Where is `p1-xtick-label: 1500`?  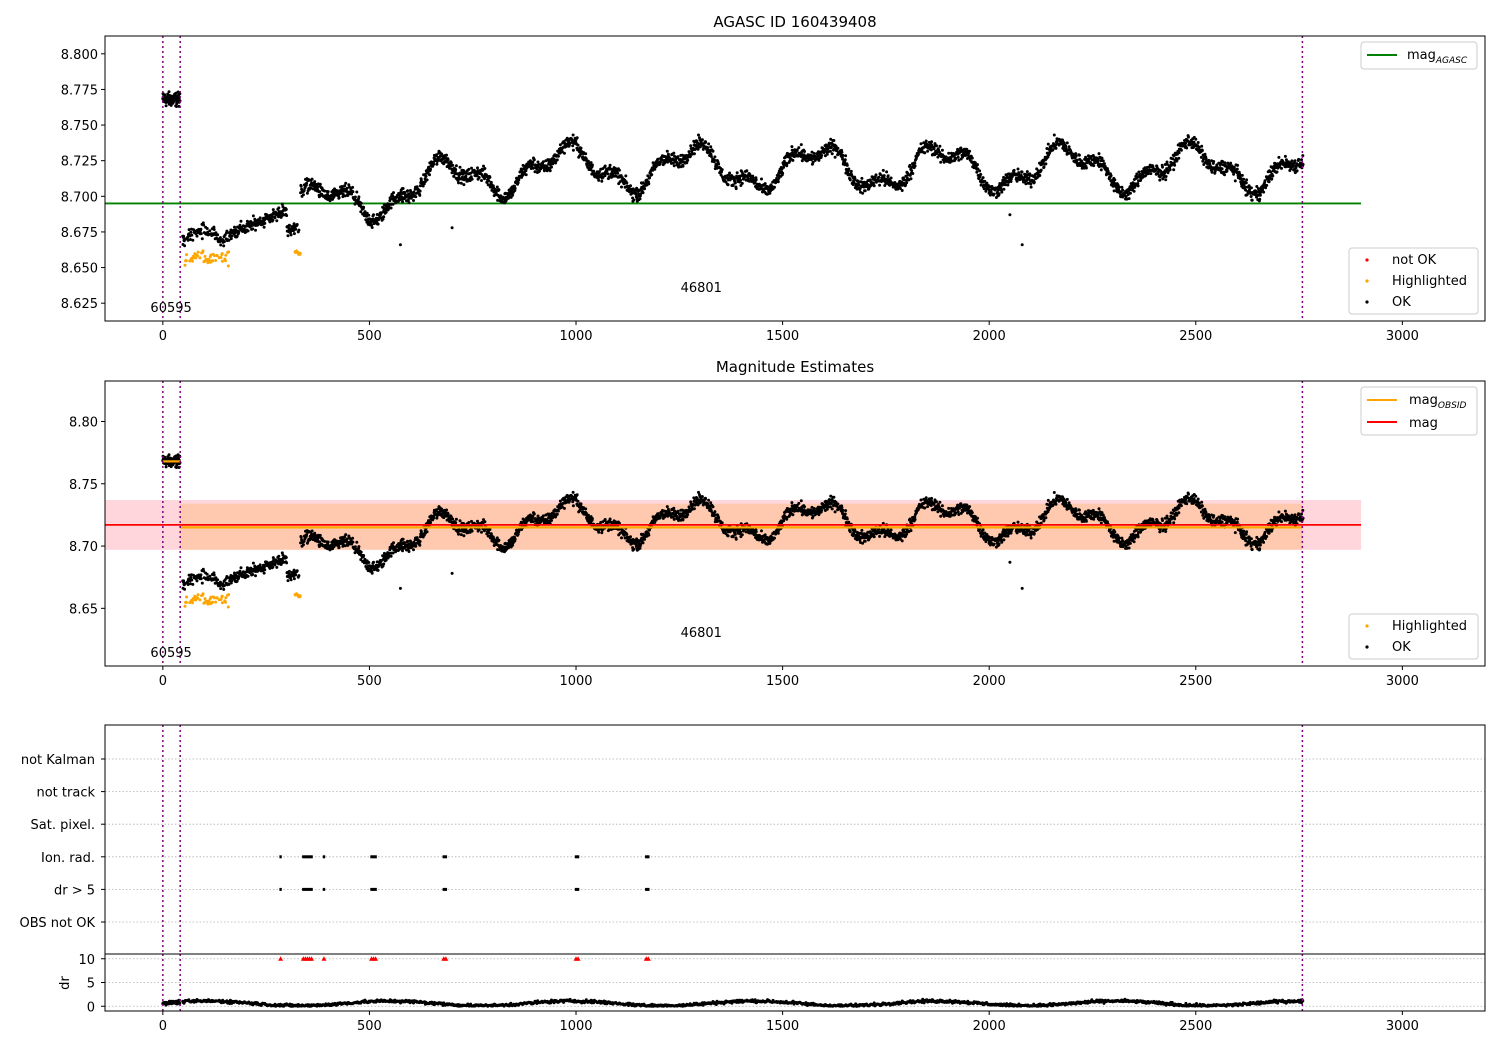 p1-xtick-label: 1500 is located at coordinates (782, 336).